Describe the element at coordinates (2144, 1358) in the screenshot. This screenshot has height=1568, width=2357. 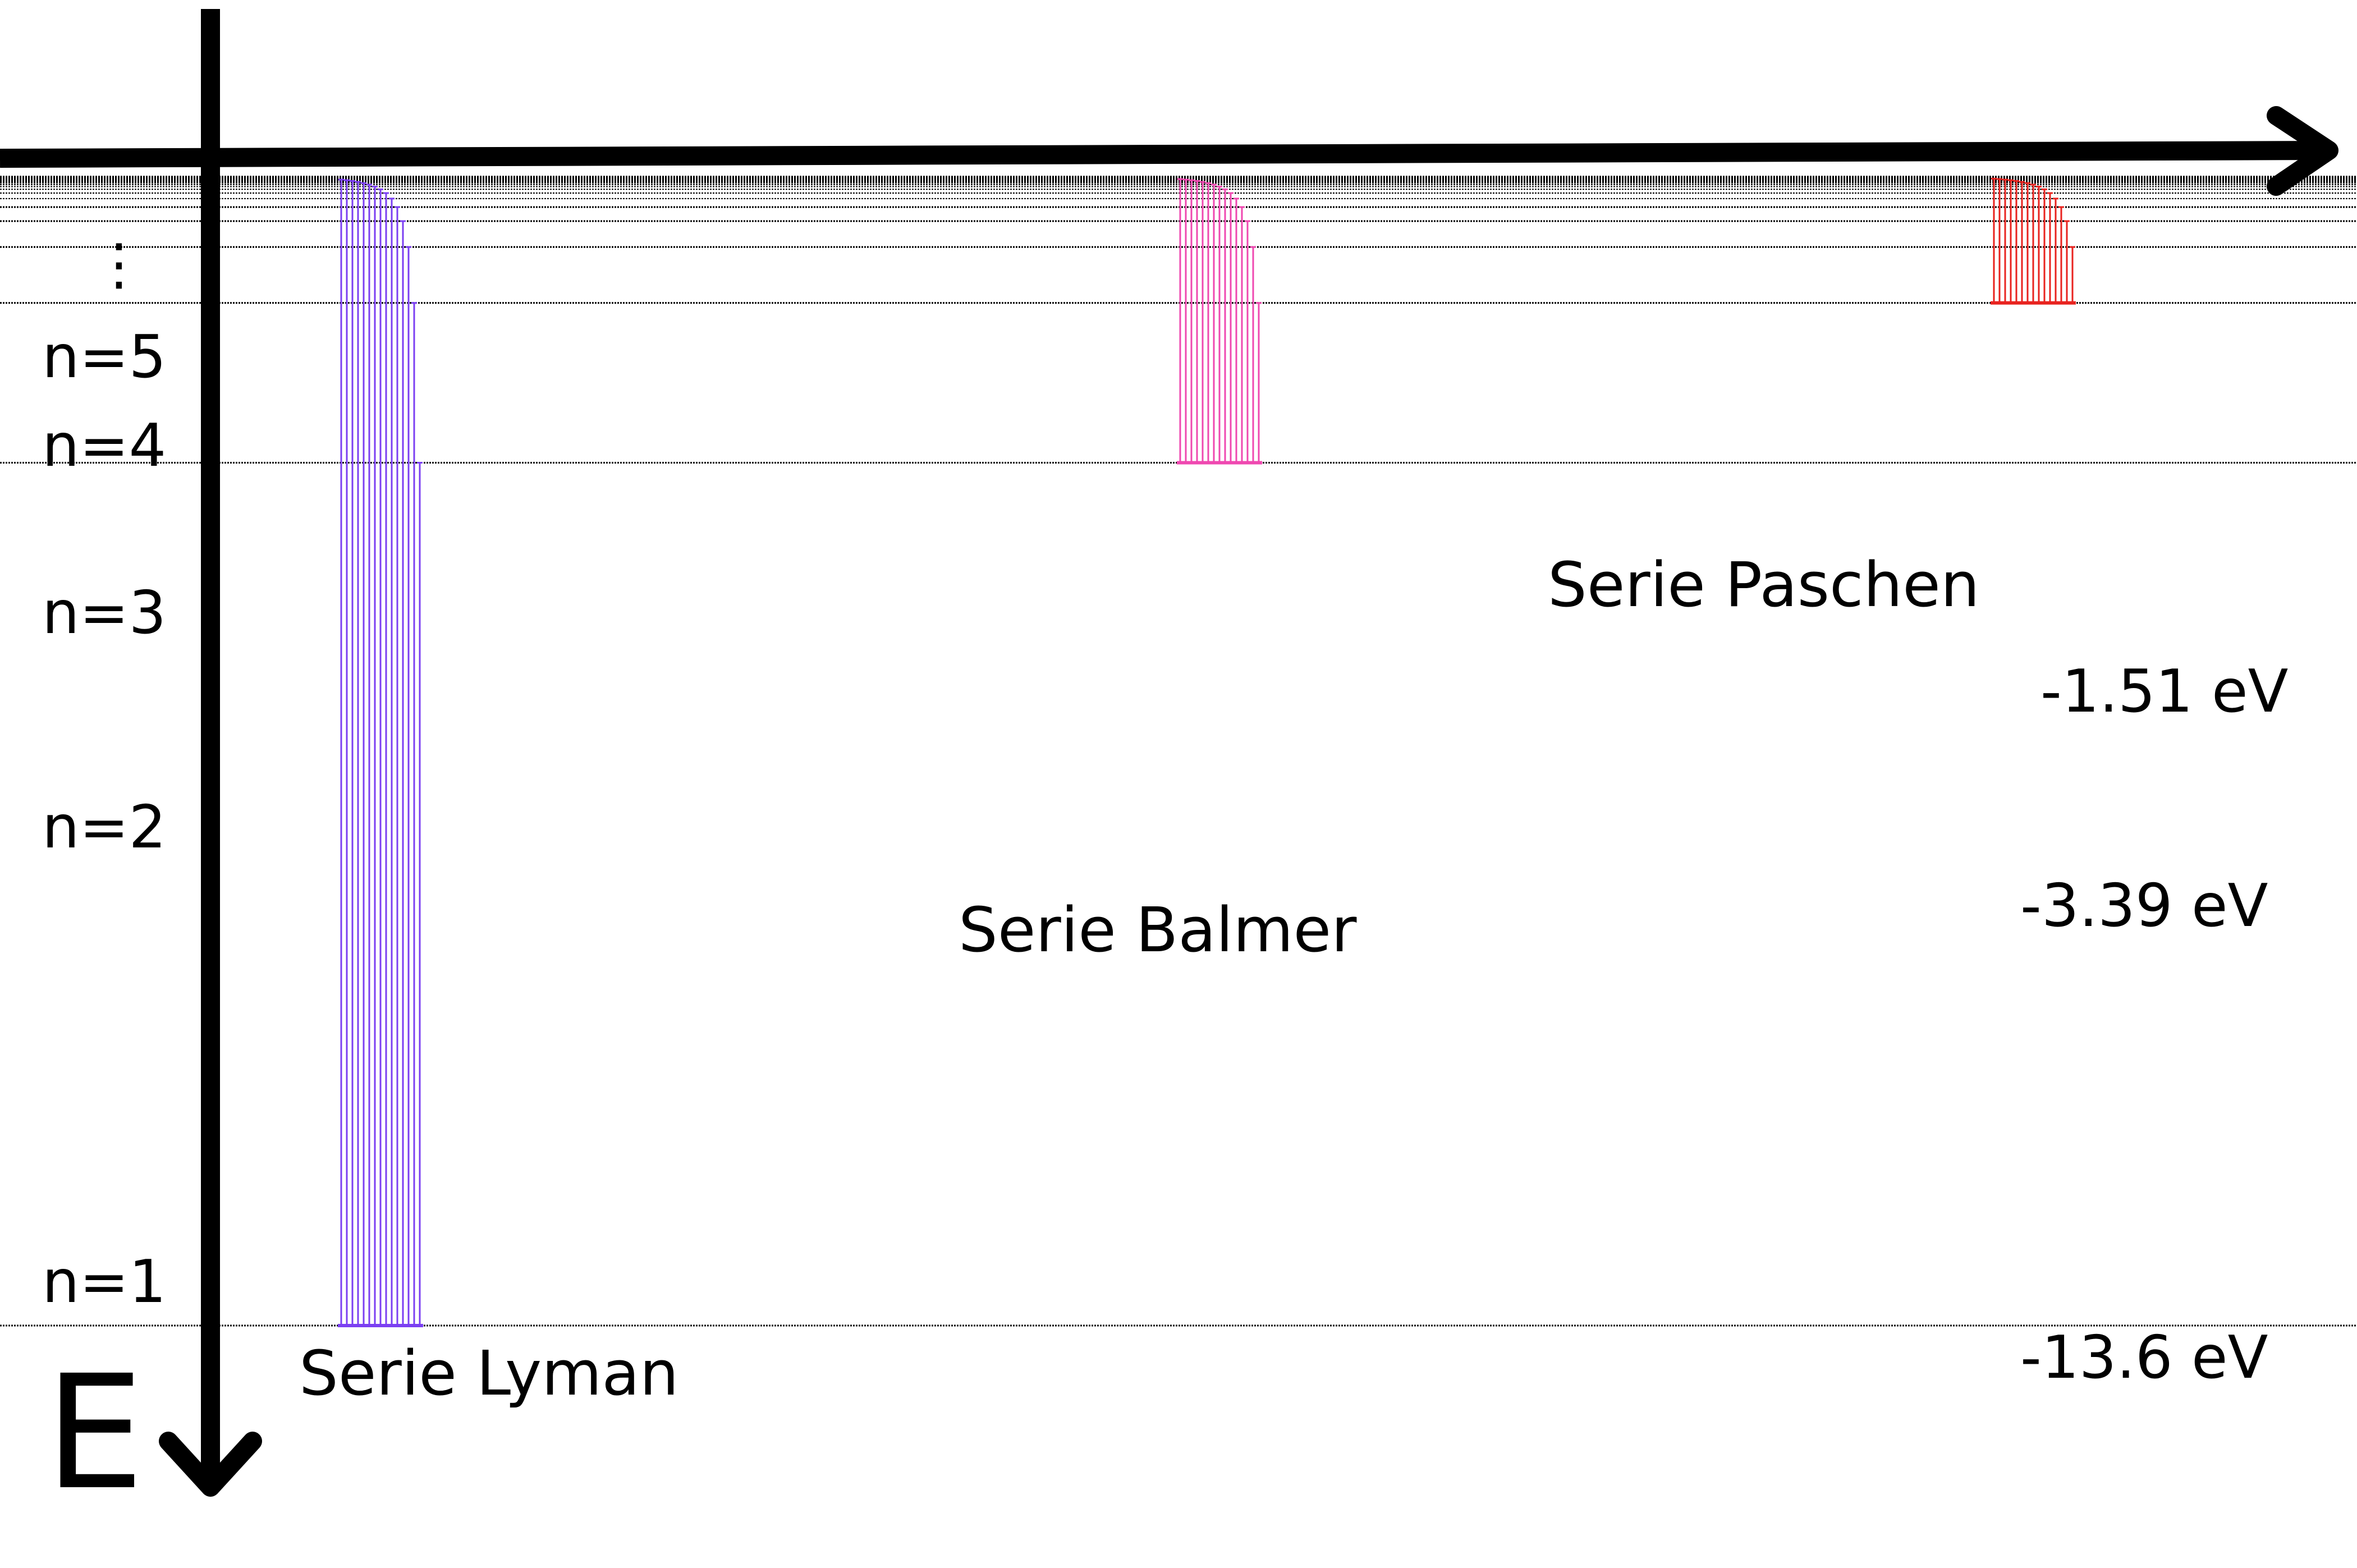
I see `energy-value-n1: -13.6 eV` at that location.